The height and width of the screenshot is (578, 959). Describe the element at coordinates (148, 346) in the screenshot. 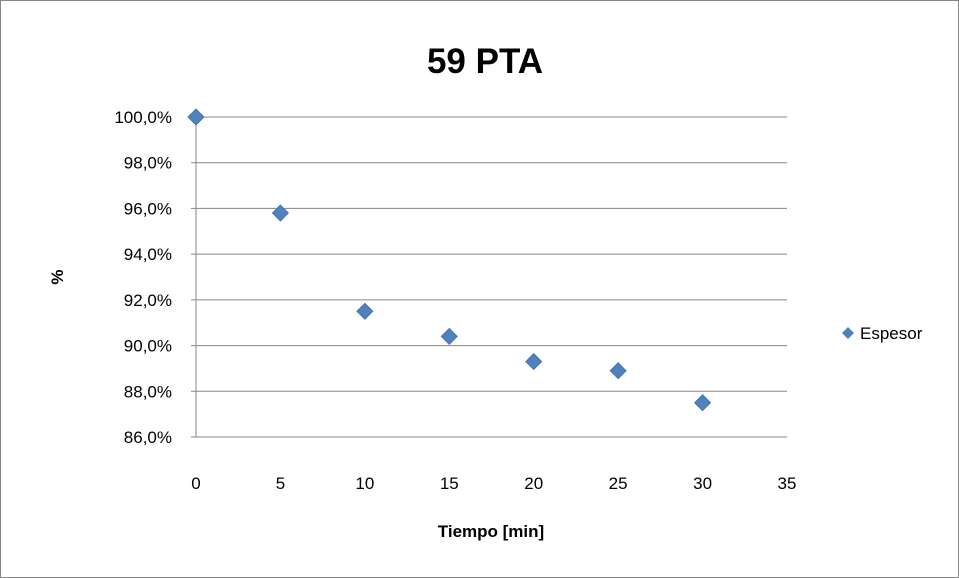

I see `y-tick-label: 90,0%` at that location.